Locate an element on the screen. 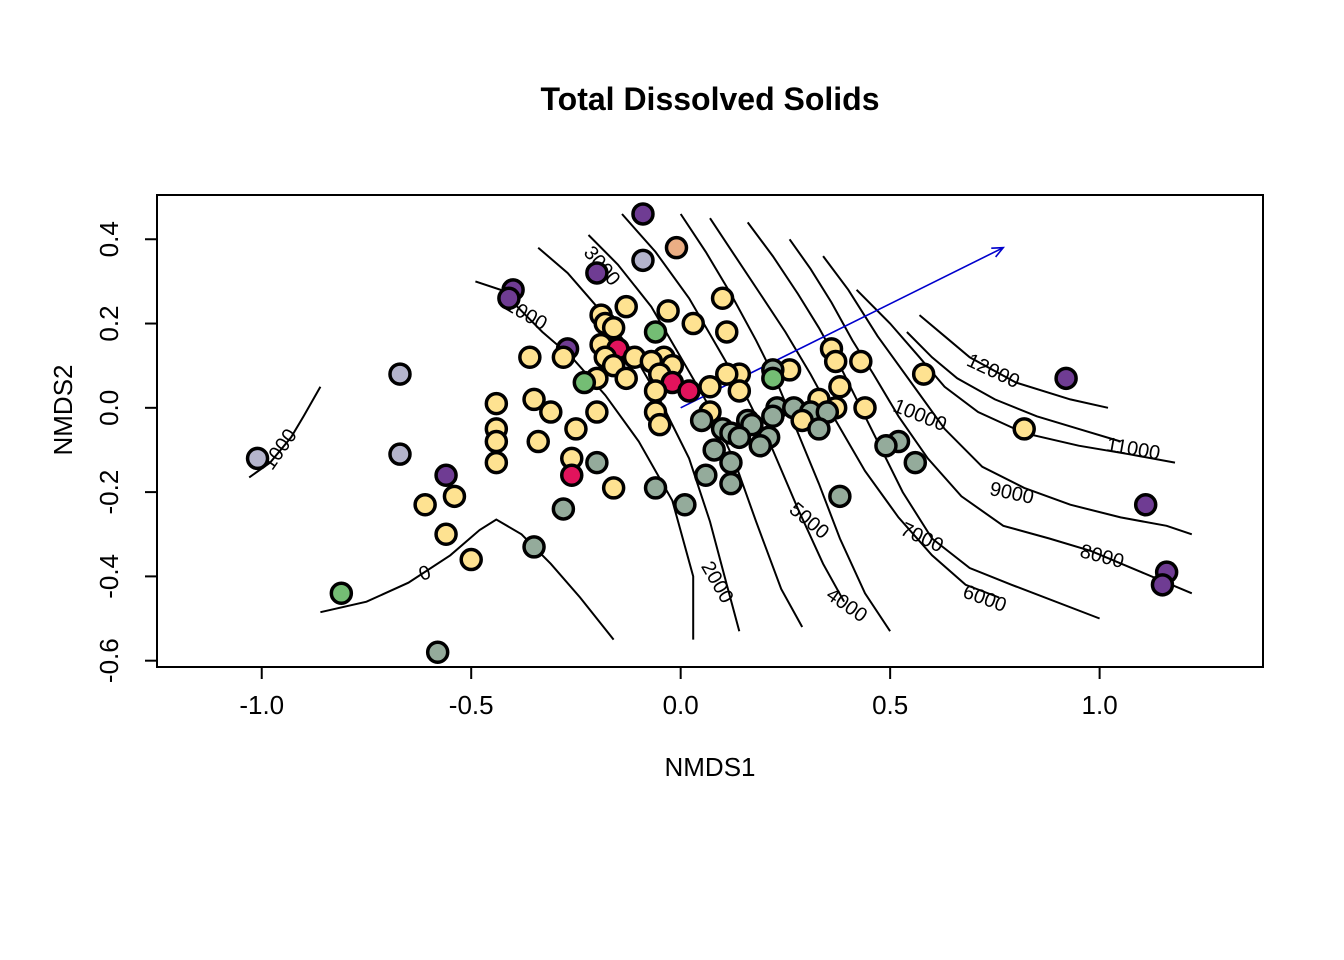  y-axis-label: NMDS2 is located at coordinates (63, 409).